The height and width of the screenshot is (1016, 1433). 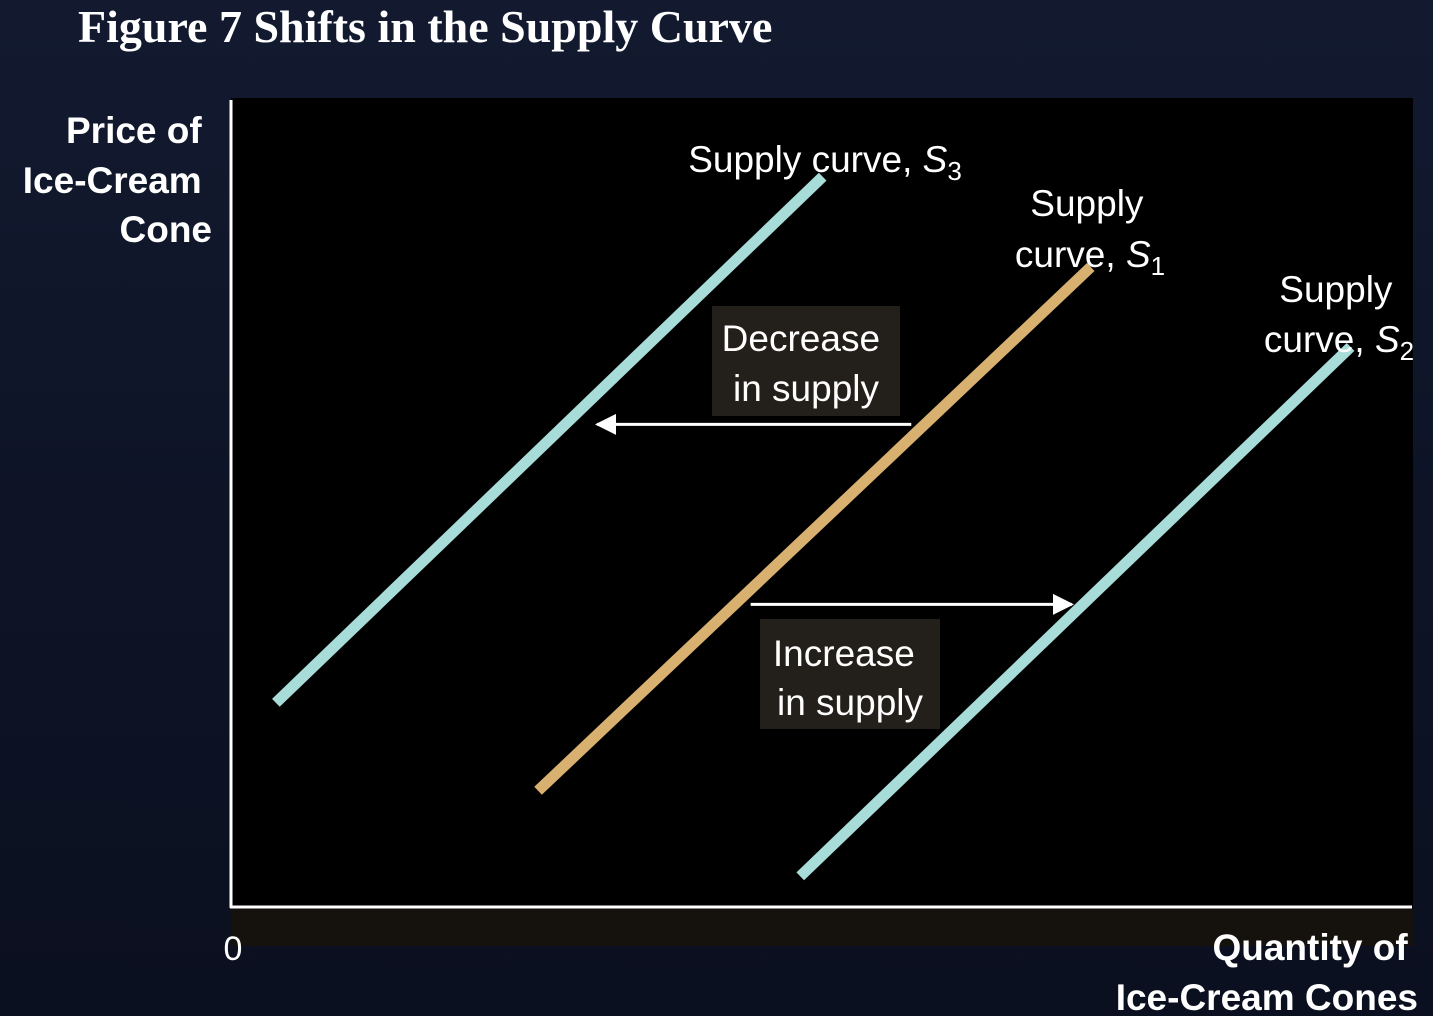 What do you see at coordinates (1070, 254) in the screenshot?
I see `supply-curve-s1-label-text: curve,` at bounding box center [1070, 254].